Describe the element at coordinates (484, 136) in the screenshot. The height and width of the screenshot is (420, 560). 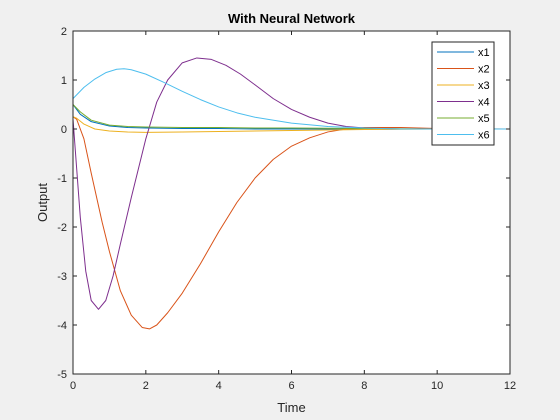
I see `legend-label-x6: x6` at that location.